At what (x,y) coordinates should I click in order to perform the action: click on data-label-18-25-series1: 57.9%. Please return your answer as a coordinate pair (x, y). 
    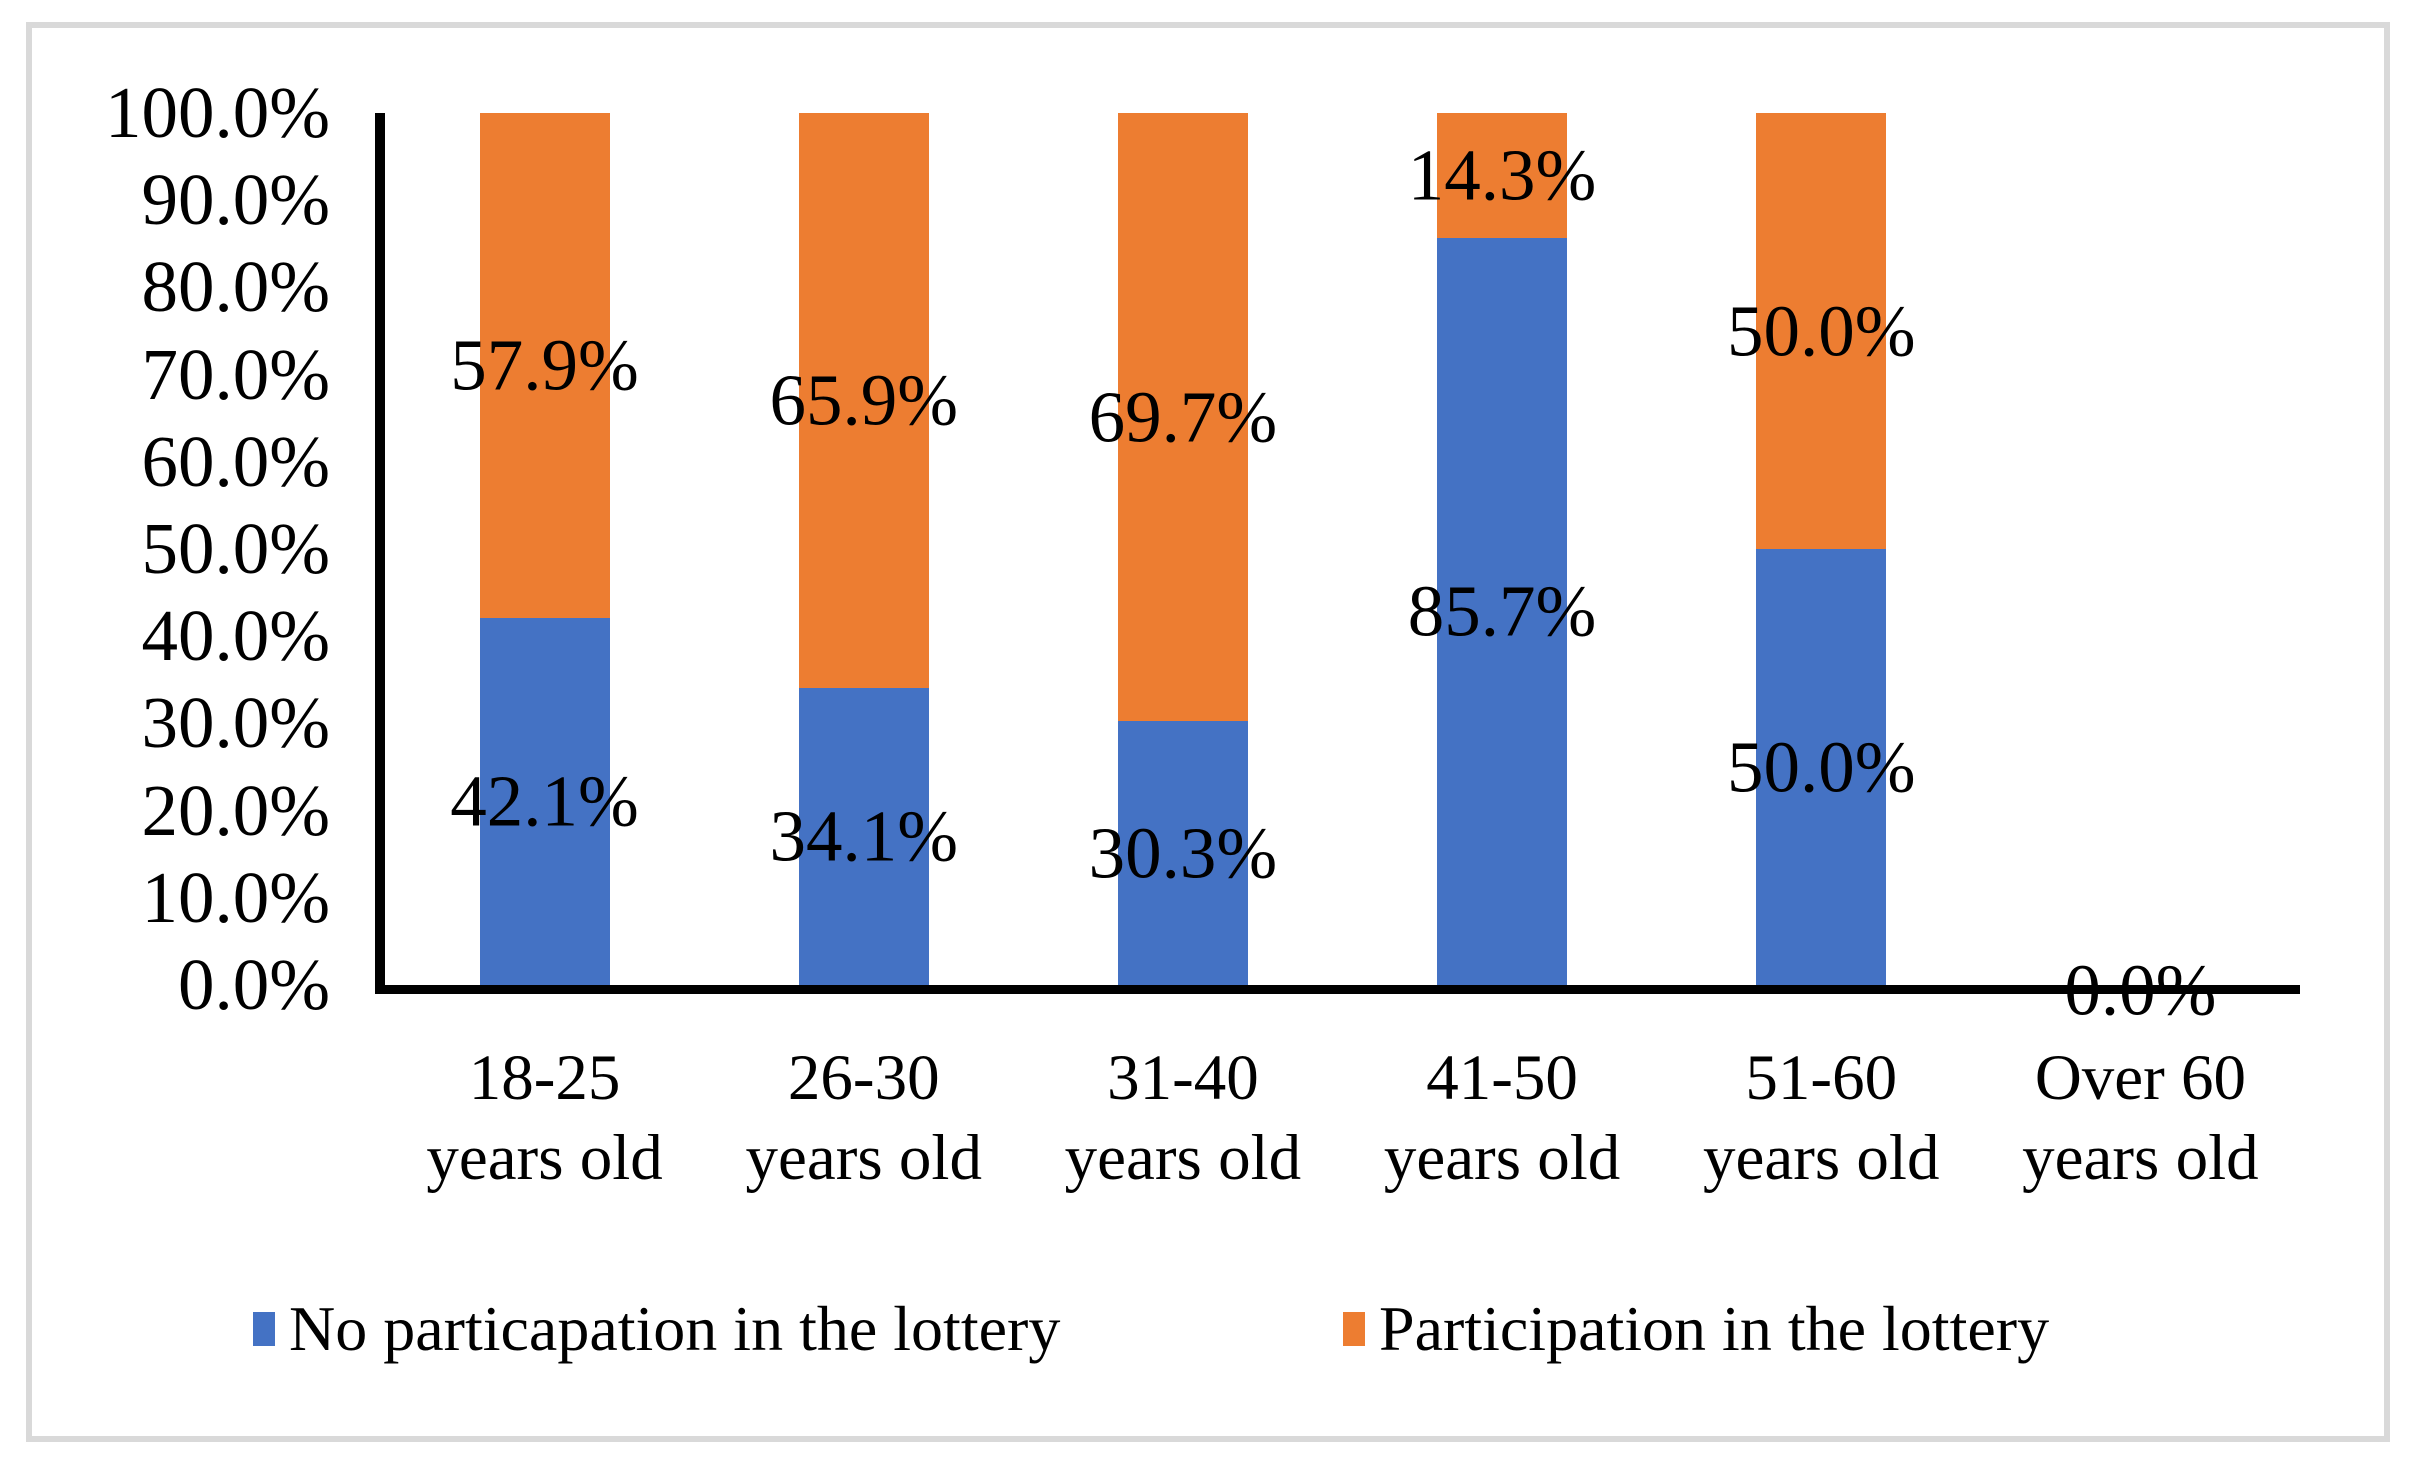
    Looking at the image, I should click on (544, 365).